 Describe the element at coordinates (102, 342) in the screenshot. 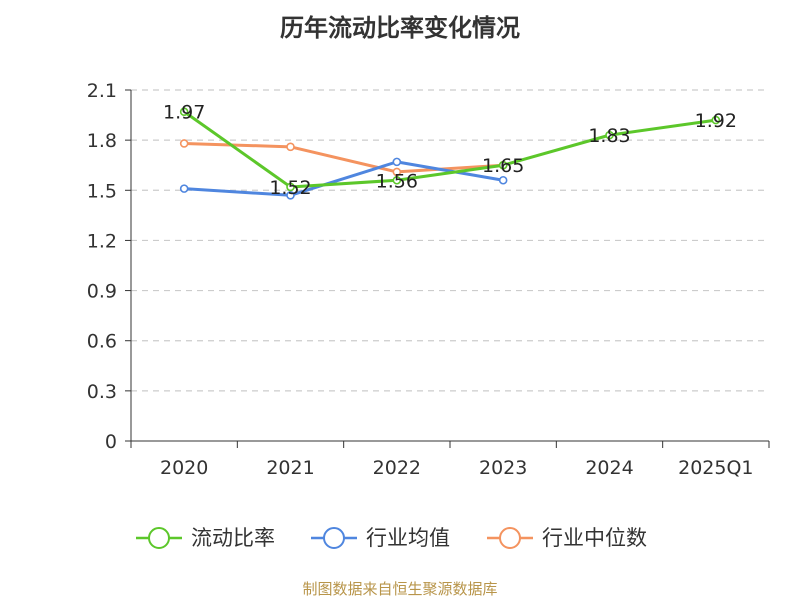

I see `y-tick-label: 0.6` at that location.